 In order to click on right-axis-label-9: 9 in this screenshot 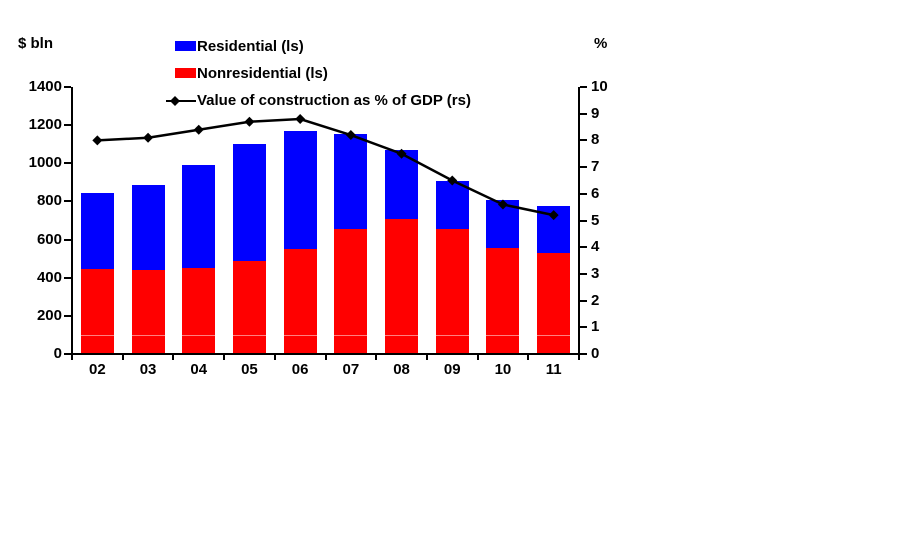, I will do `click(595, 113)`.